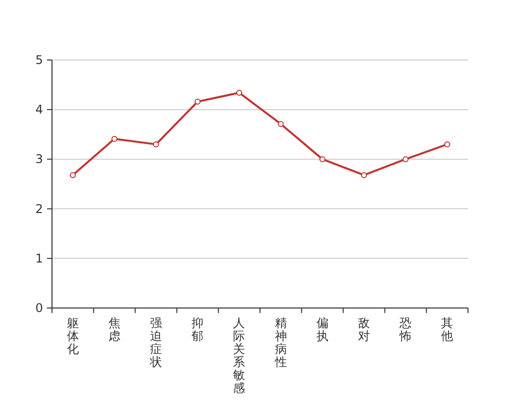 The image size is (520, 400). What do you see at coordinates (405, 329) in the screenshot?
I see `x-tick-label: 恐怖` at bounding box center [405, 329].